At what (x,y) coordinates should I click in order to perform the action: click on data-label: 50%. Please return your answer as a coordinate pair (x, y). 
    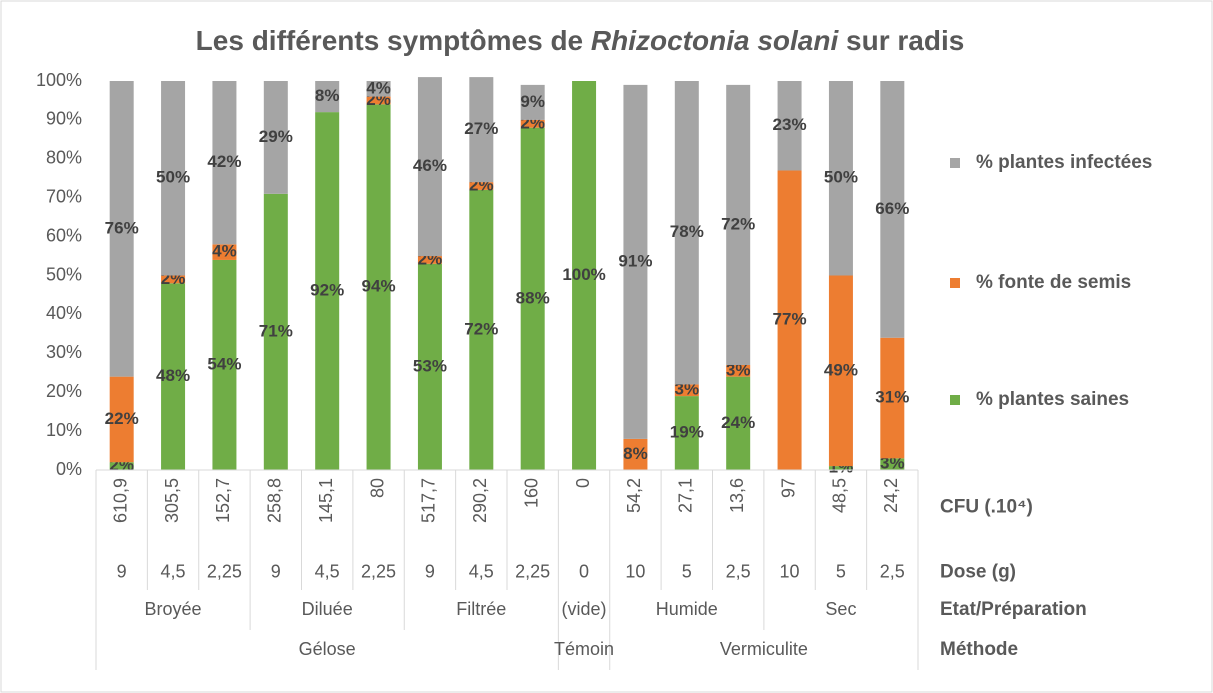
    Looking at the image, I should click on (841, 177).